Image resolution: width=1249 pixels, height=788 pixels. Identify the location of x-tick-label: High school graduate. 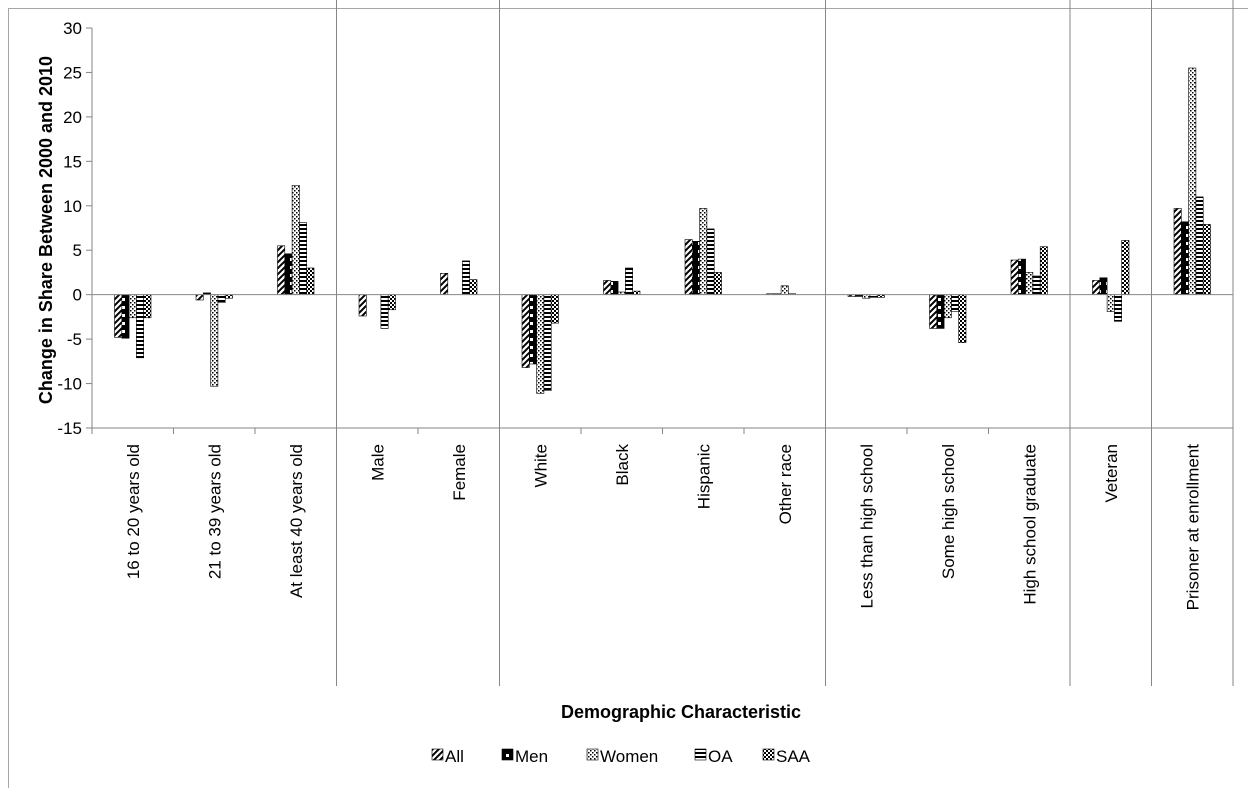
(1029, 524).